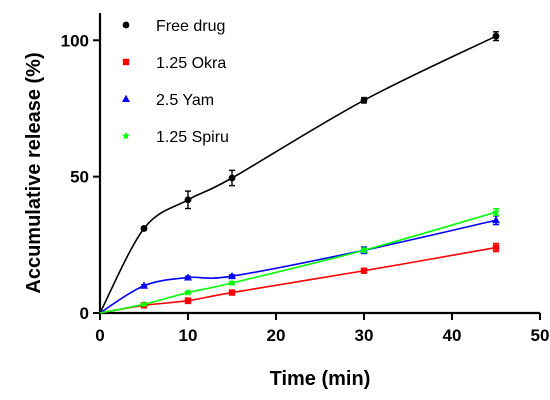  Describe the element at coordinates (364, 335) in the screenshot. I see `x-tick-label: 30` at that location.